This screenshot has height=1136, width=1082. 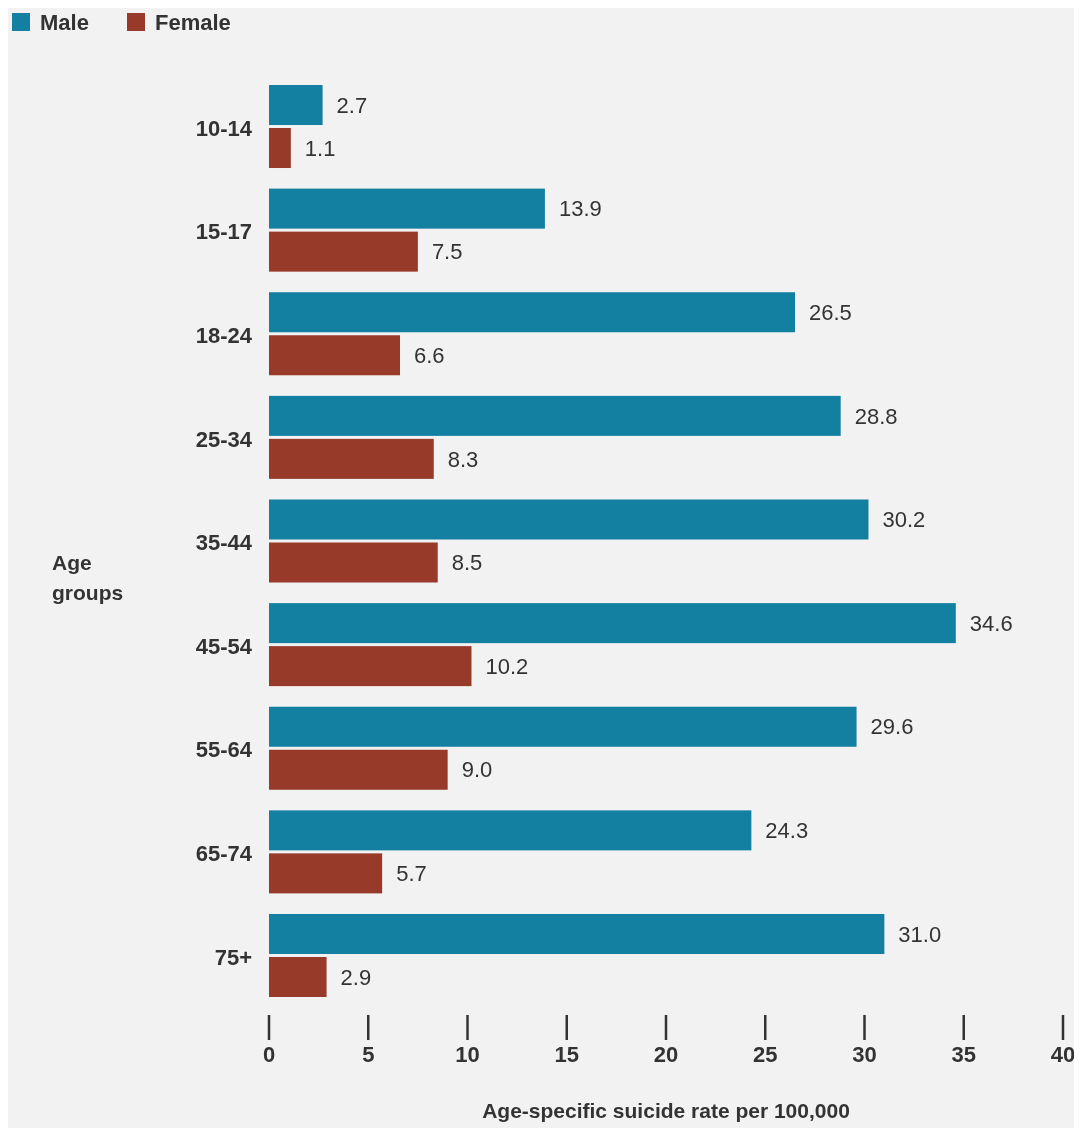 I want to click on data-label: 28.8, so click(x=876, y=416).